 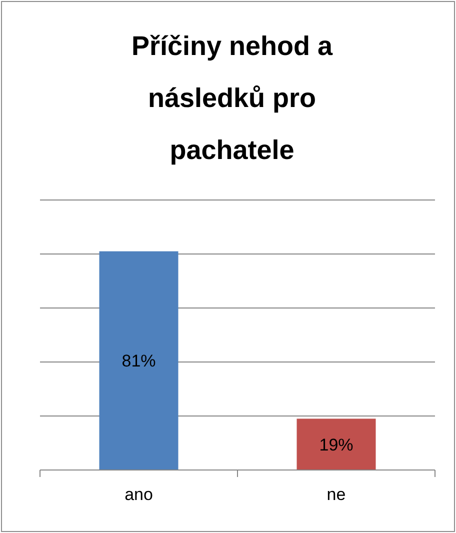 I want to click on chart-title: Příčiny nehod a následků pro pachatele, so click(x=232, y=98).